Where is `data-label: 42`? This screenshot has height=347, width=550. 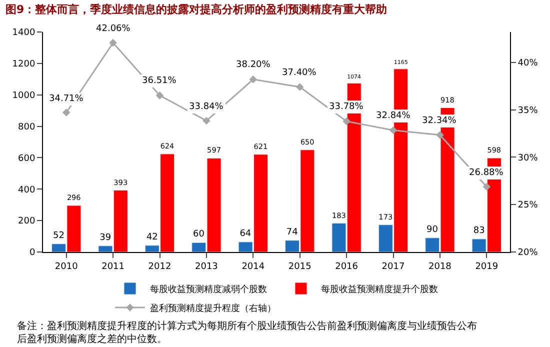 data-label: 42 is located at coordinates (152, 237).